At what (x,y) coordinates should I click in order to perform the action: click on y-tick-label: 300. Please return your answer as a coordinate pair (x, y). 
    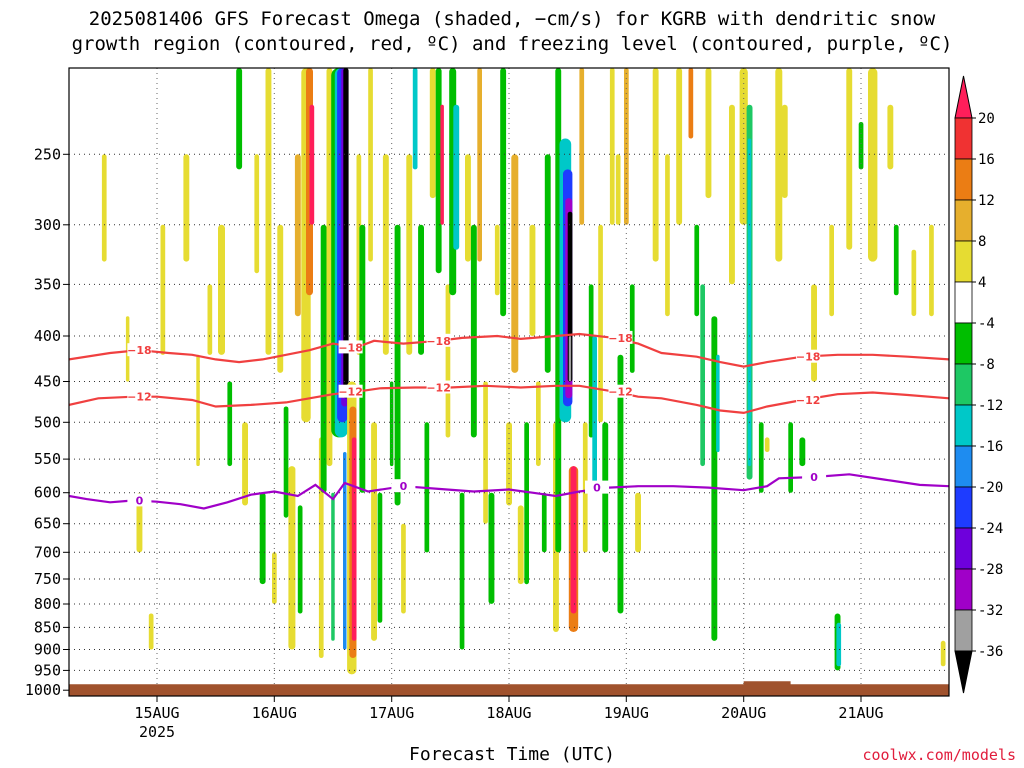
    Looking at the image, I should click on (47, 225).